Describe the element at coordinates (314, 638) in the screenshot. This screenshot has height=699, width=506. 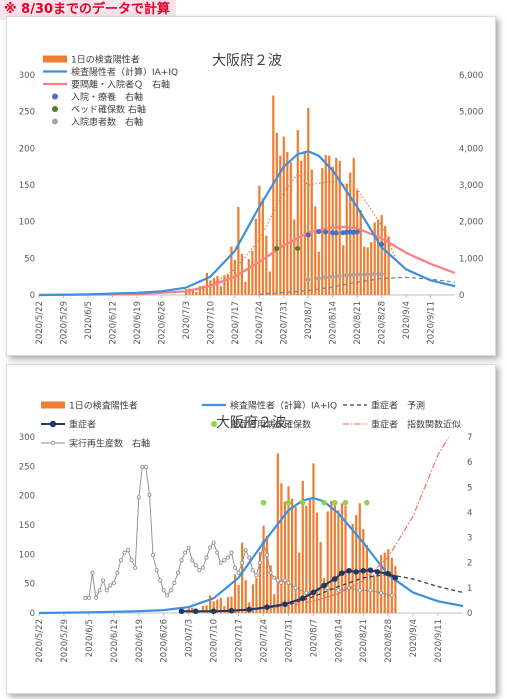
I see `x-tick-label: 2020/8/7` at that location.